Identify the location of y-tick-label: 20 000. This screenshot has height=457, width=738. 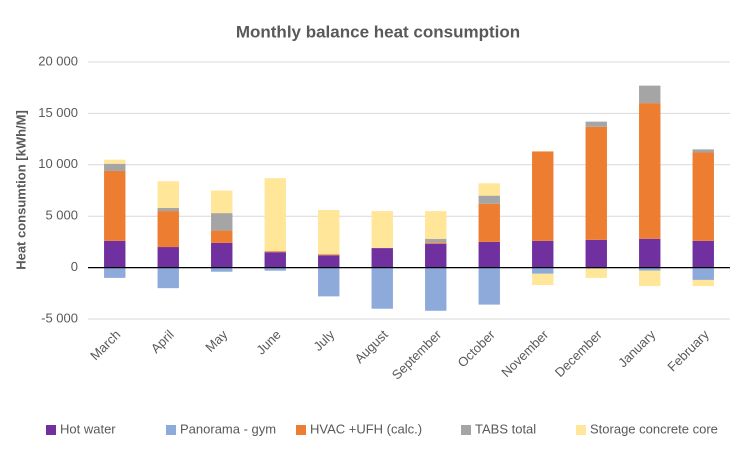
(58, 60).